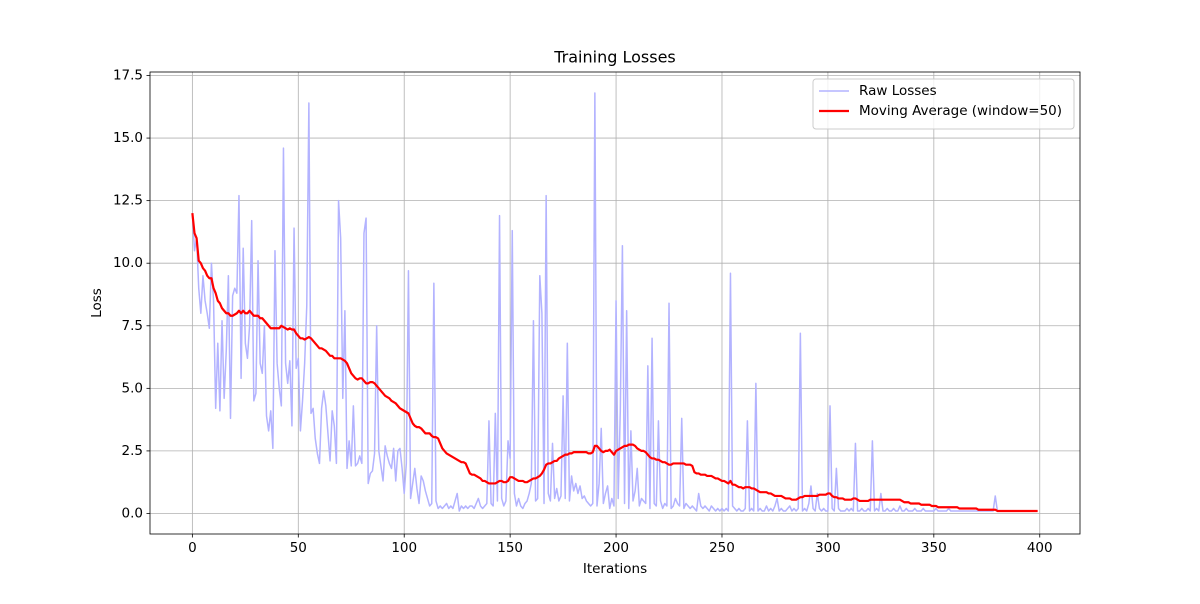  I want to click on x-tick-label: 250, so click(722, 548).